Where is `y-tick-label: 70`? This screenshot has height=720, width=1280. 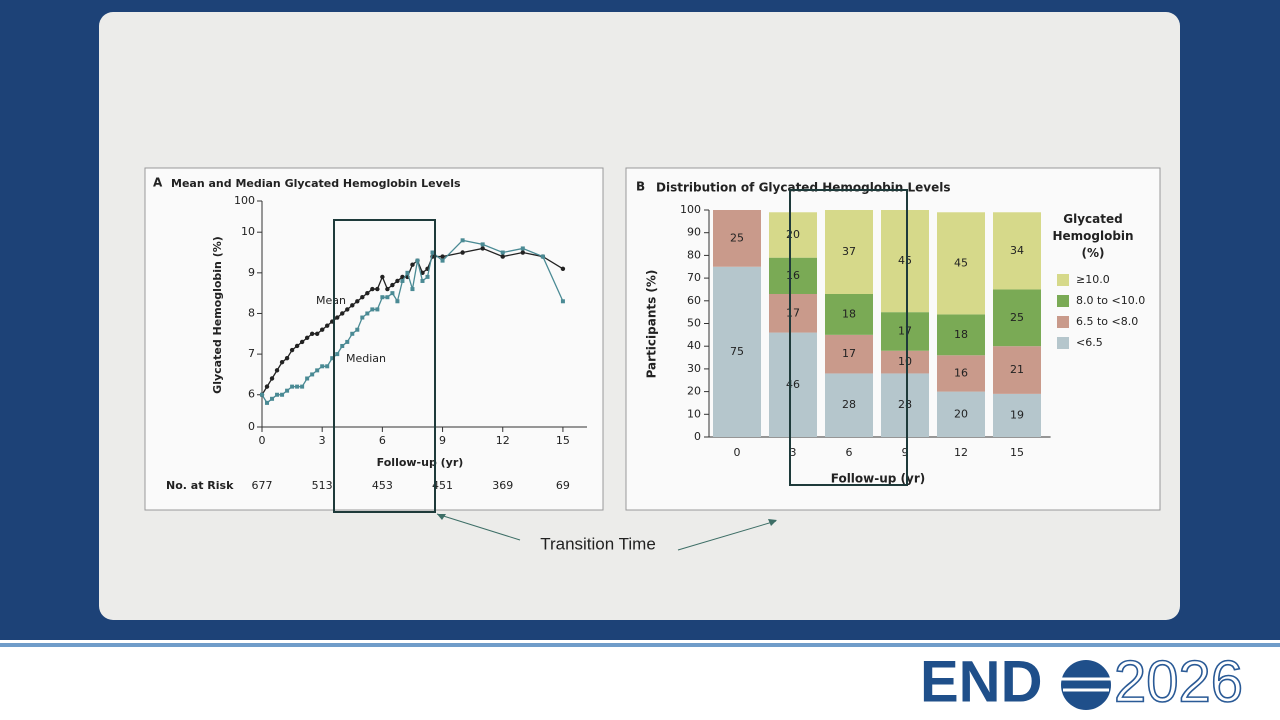 y-tick-label: 70 is located at coordinates (694, 277).